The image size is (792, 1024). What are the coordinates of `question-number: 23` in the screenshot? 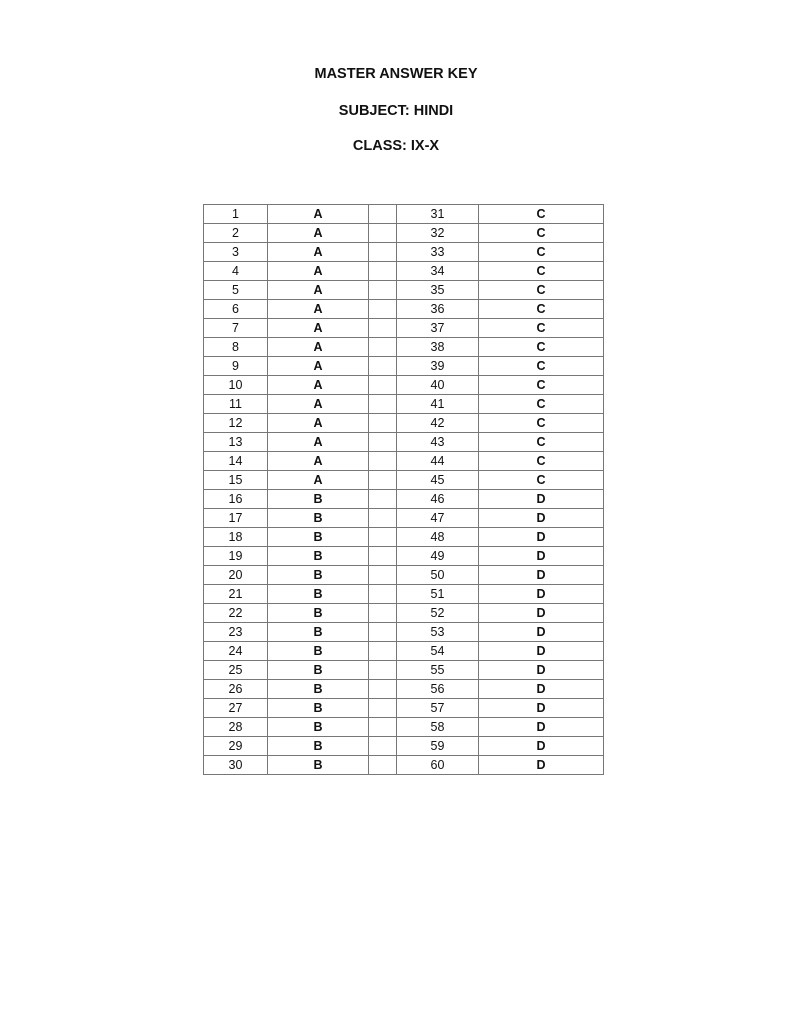 It's located at (235, 632).